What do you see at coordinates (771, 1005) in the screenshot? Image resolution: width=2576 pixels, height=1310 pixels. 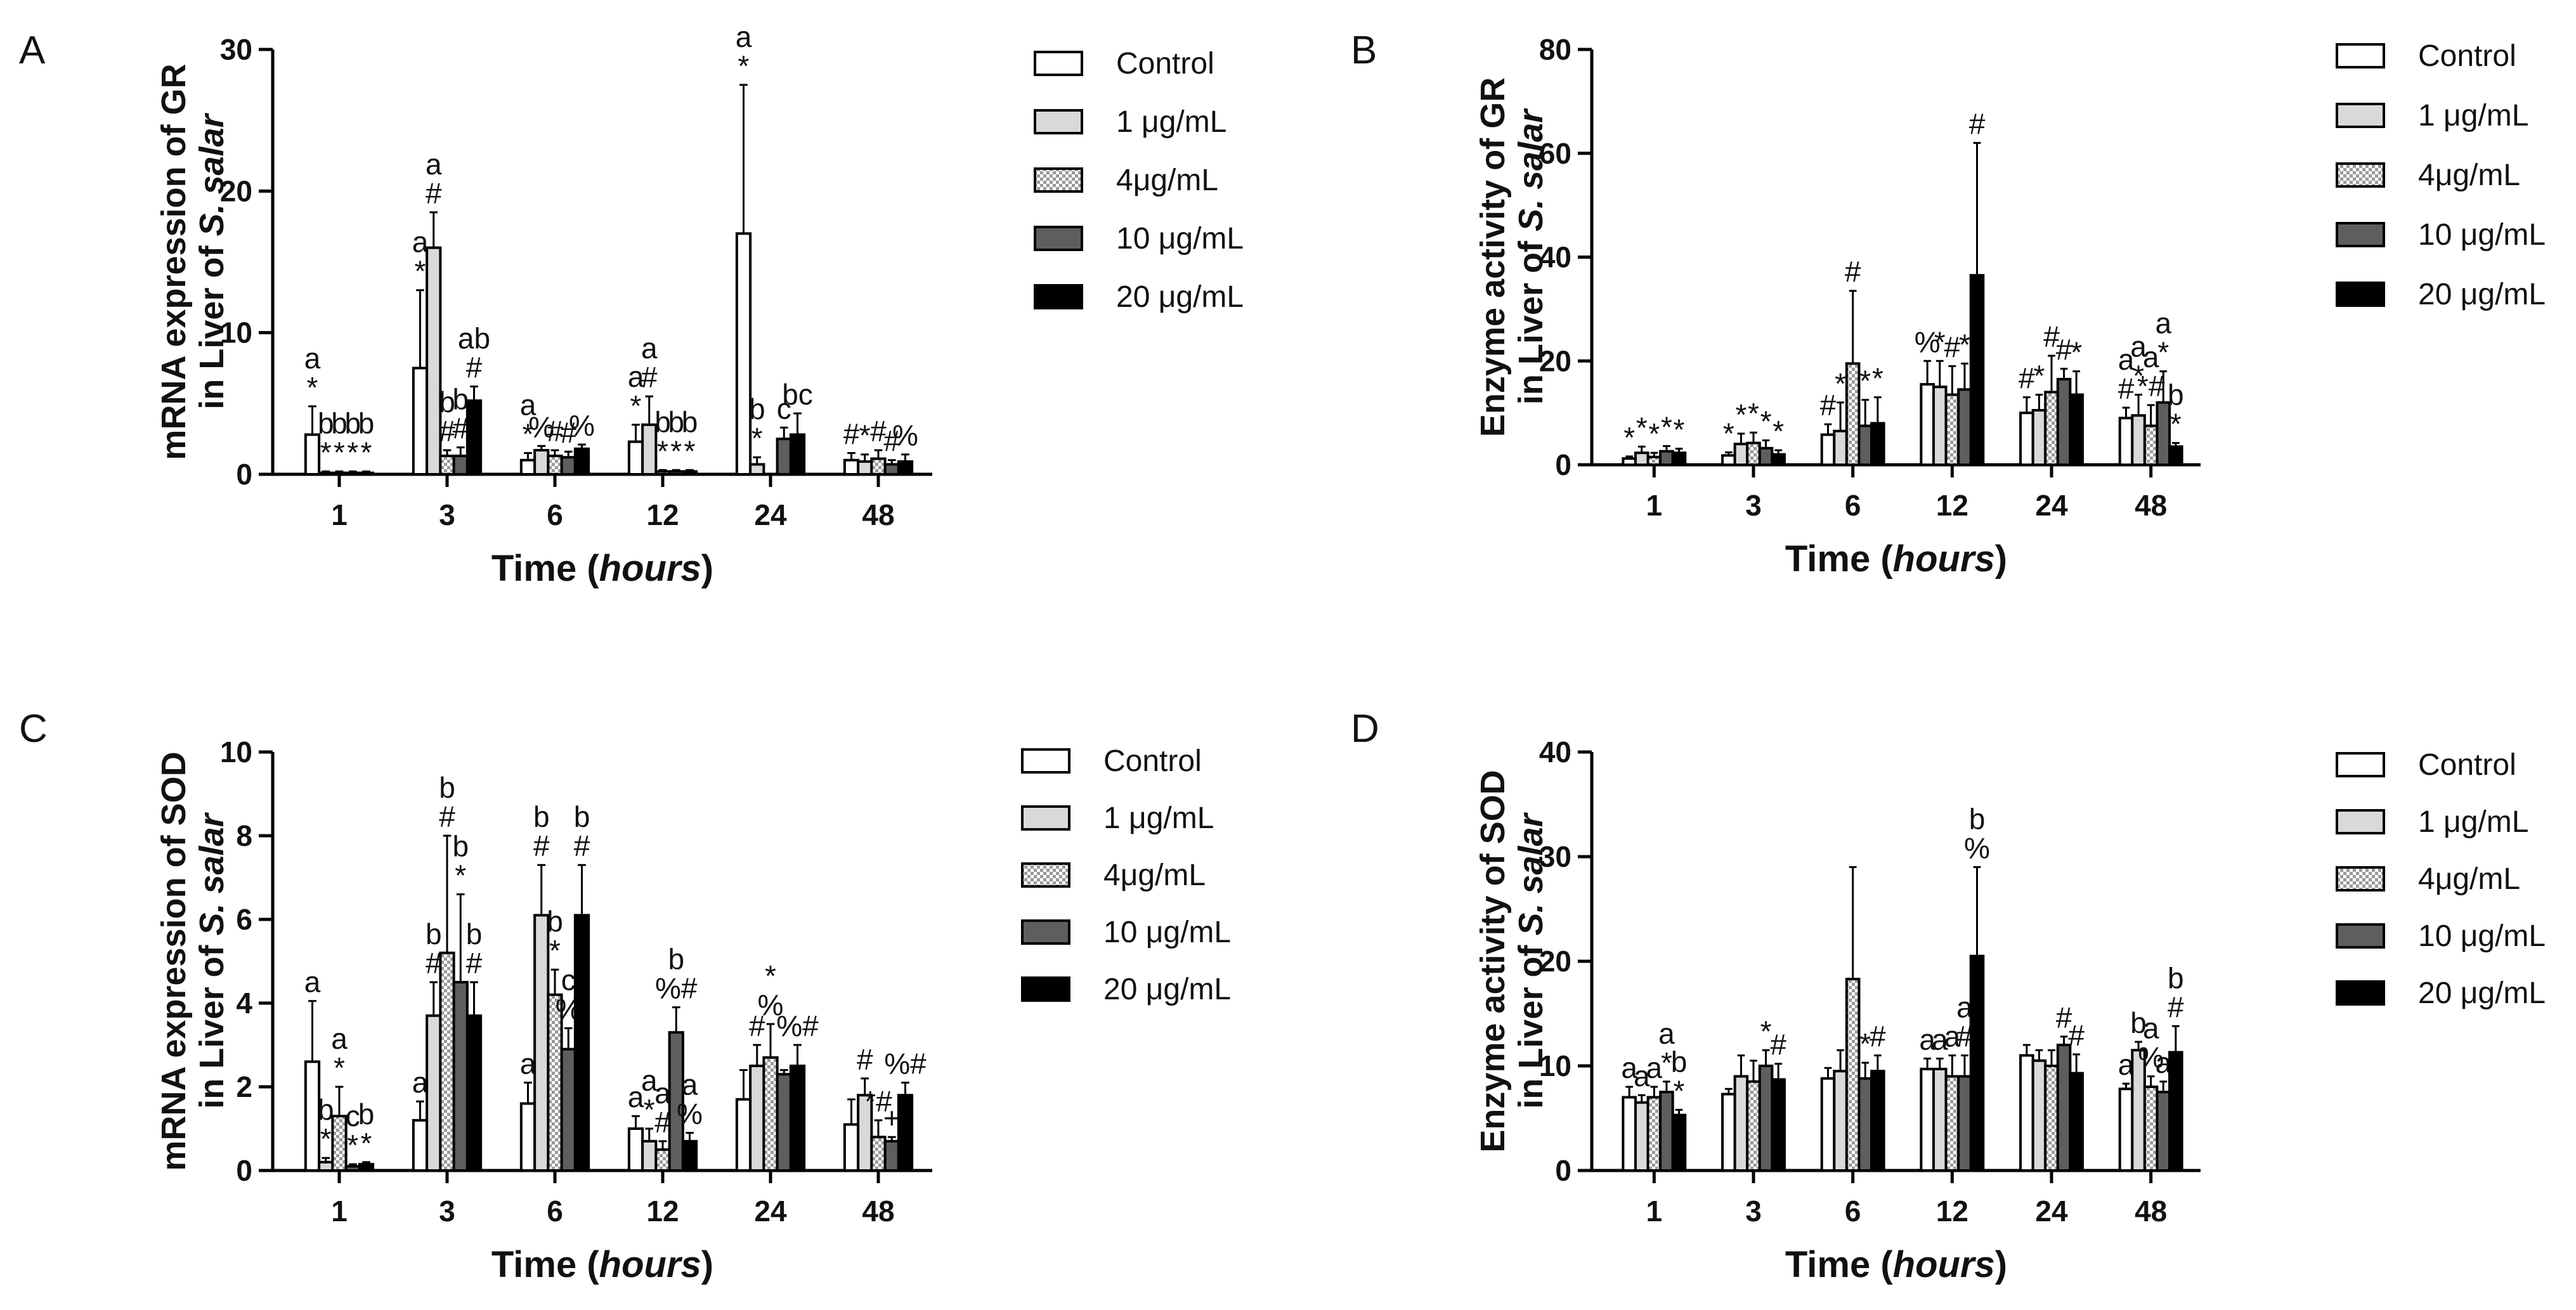 I see `significance-label-c: %` at bounding box center [771, 1005].